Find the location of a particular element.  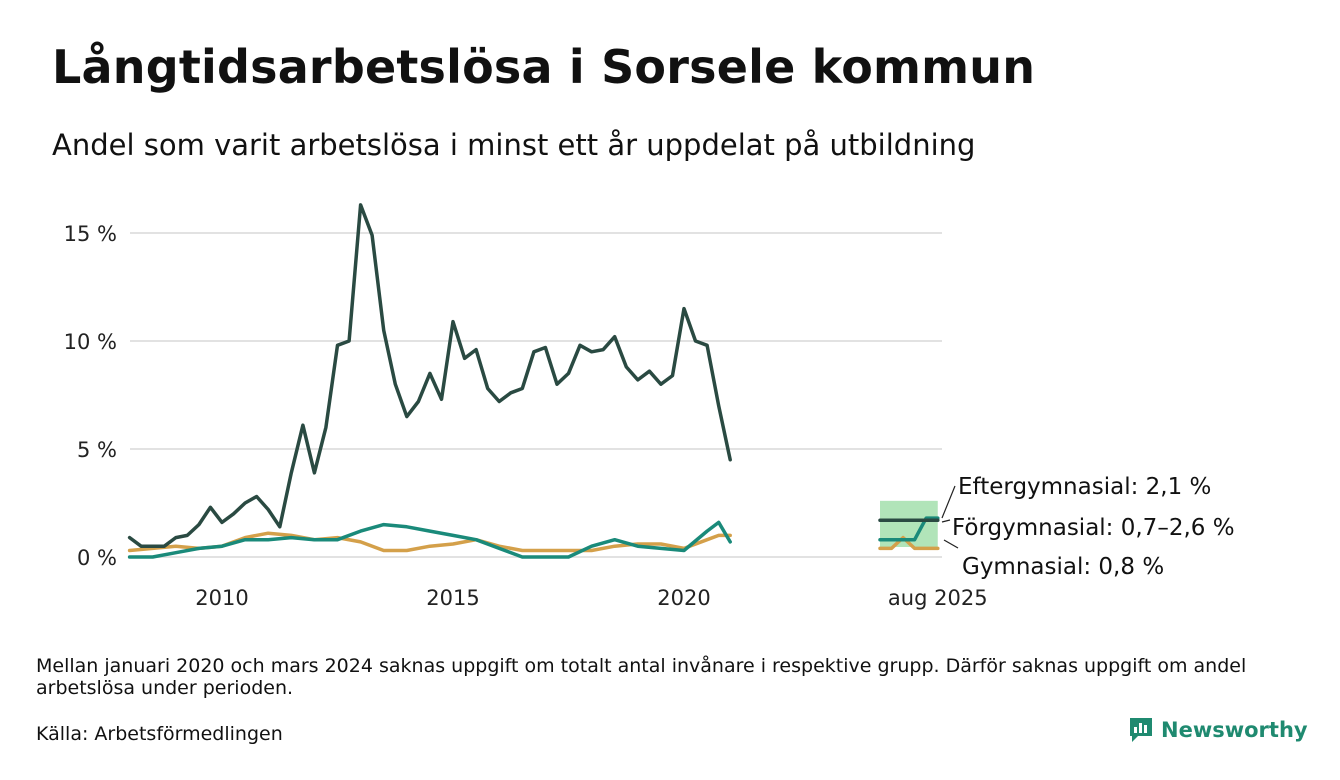

x-tick-label: 2020 is located at coordinates (683, 598).